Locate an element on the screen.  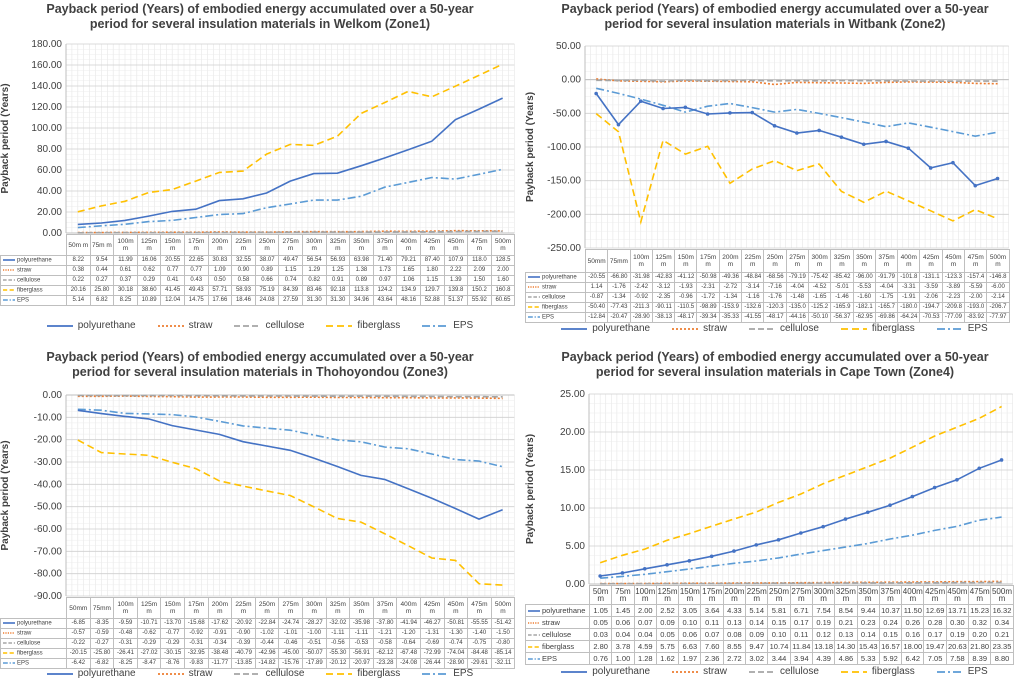
table-cell: -7.16 is located at coordinates (775, 287).